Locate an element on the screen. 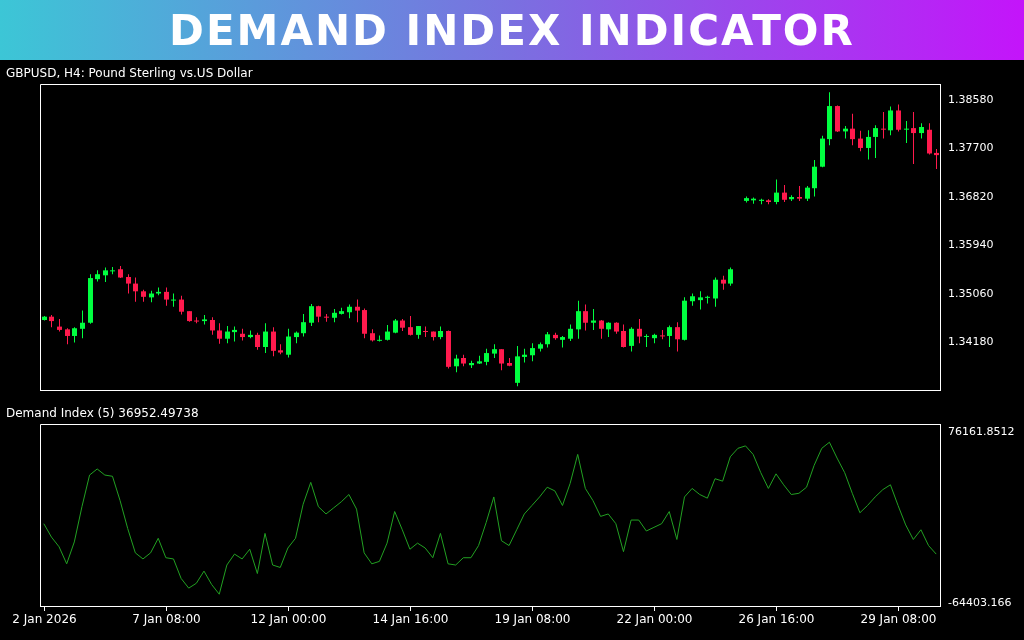  x-tick-label: 12 Jan 00:00 is located at coordinates (288, 619).